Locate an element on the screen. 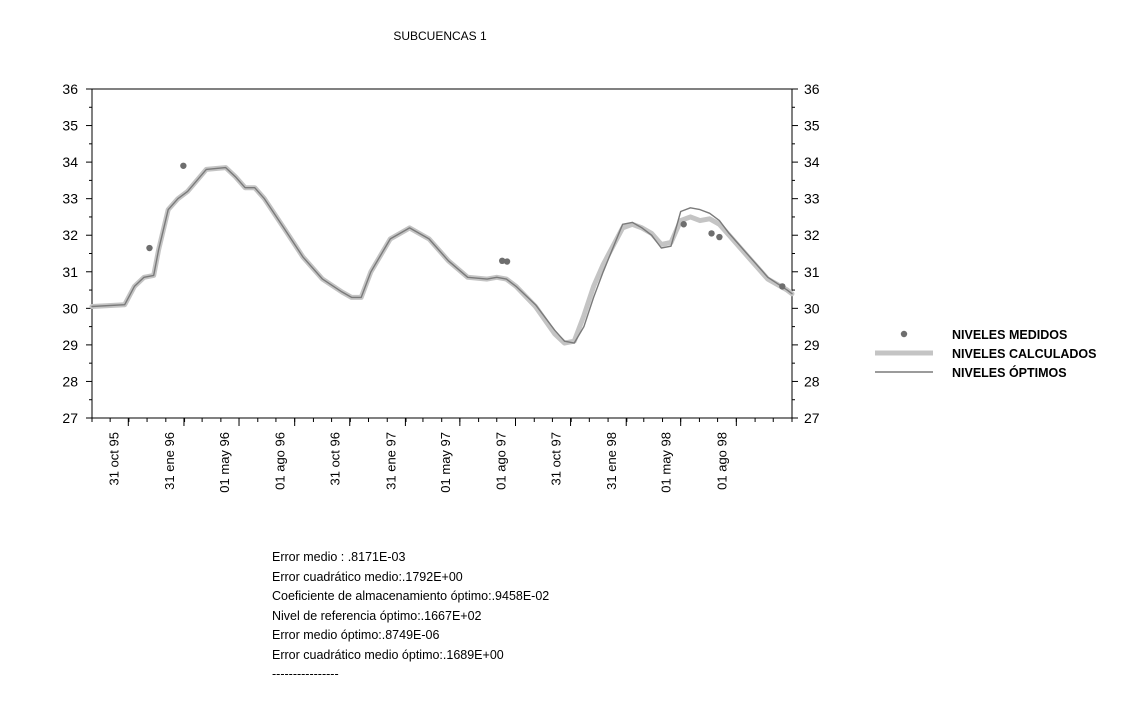 This screenshot has width=1133, height=702. y-tick-label-left: 27 is located at coordinates (70, 418).